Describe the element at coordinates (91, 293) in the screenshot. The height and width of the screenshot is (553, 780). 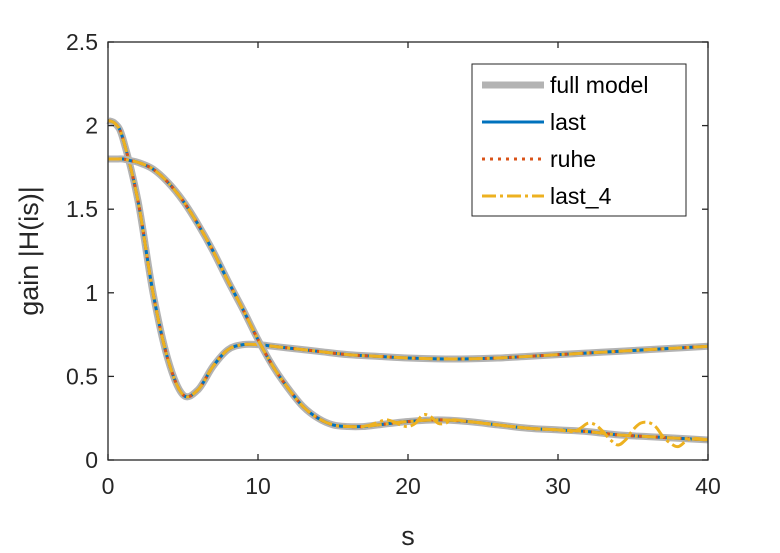
I see `y-tick-label: 1` at that location.